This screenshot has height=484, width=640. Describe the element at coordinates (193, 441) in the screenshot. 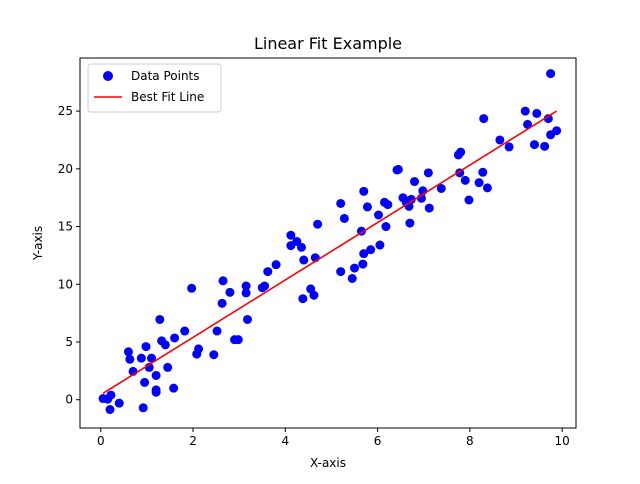

I see `x-tick-label: 2` at that location.